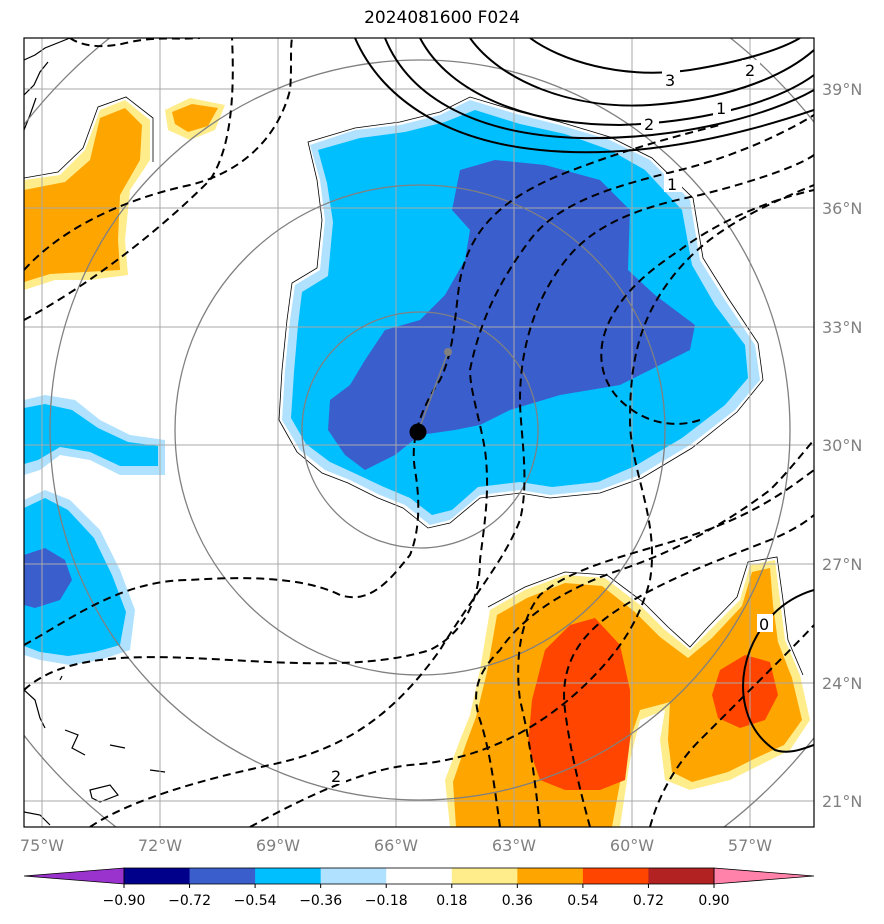  I want to click on lat-label: 27°N, so click(842, 564).